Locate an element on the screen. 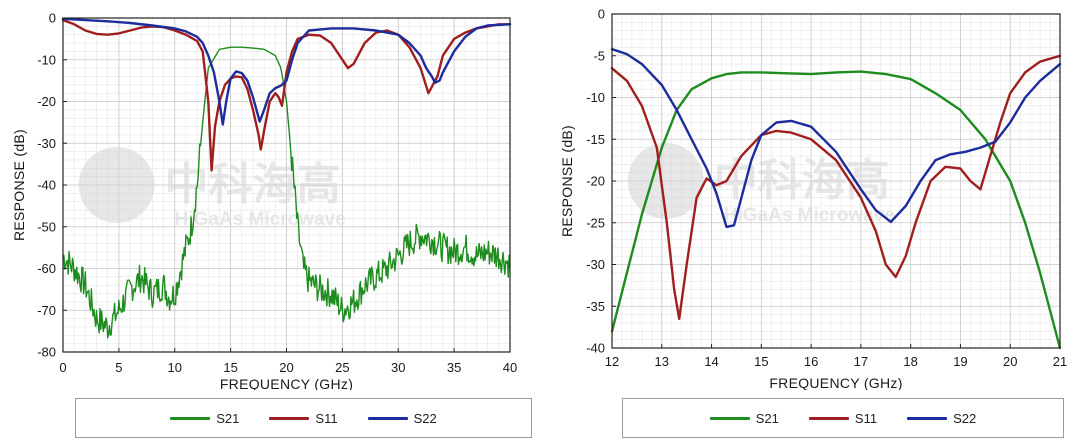 The height and width of the screenshot is (445, 1080). y-tick-label: -50 is located at coordinates (46, 226).